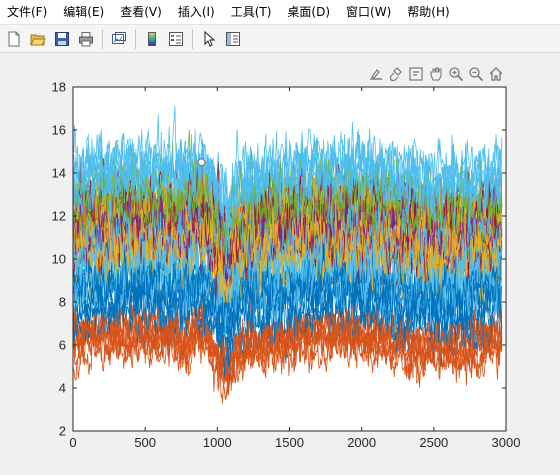 The height and width of the screenshot is (475, 560). What do you see at coordinates (176, 39) in the screenshot?
I see `insert-legend-icon` at bounding box center [176, 39].